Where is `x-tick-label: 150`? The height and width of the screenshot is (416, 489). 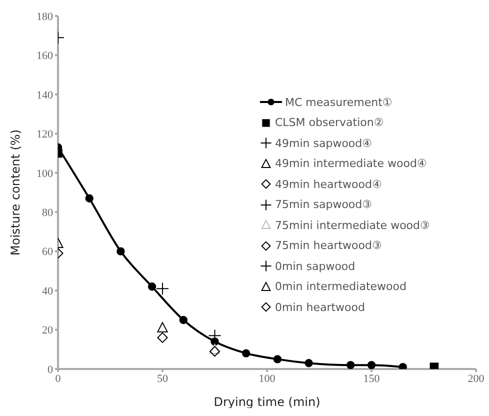
x-tick-label: 150 is located at coordinates (371, 378).